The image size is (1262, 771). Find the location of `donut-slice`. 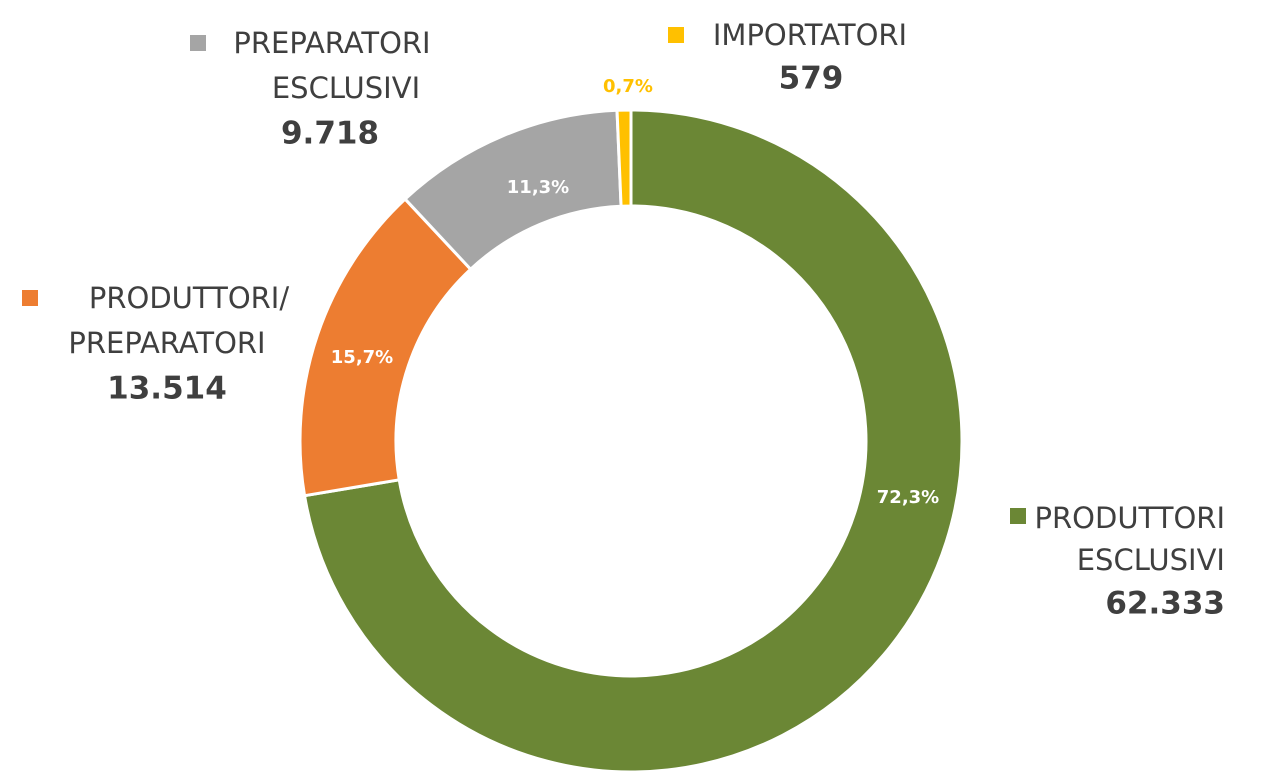

donut-slice is located at coordinates (624, 158).